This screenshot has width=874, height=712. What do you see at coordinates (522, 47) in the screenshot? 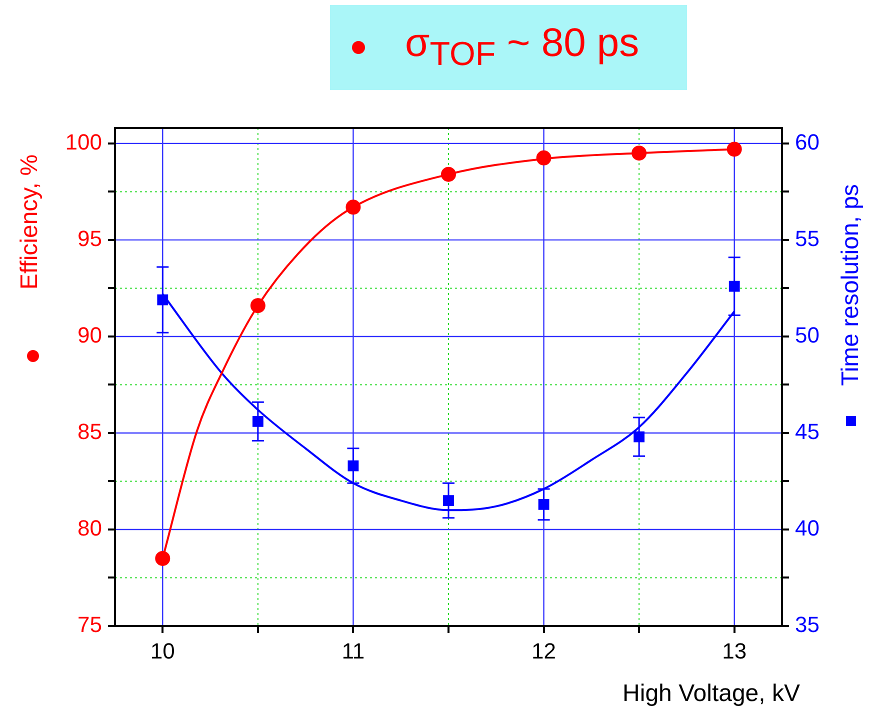
I see `chart-title: σ$_{TOF}$ ~ 80 ps` at bounding box center [522, 47].